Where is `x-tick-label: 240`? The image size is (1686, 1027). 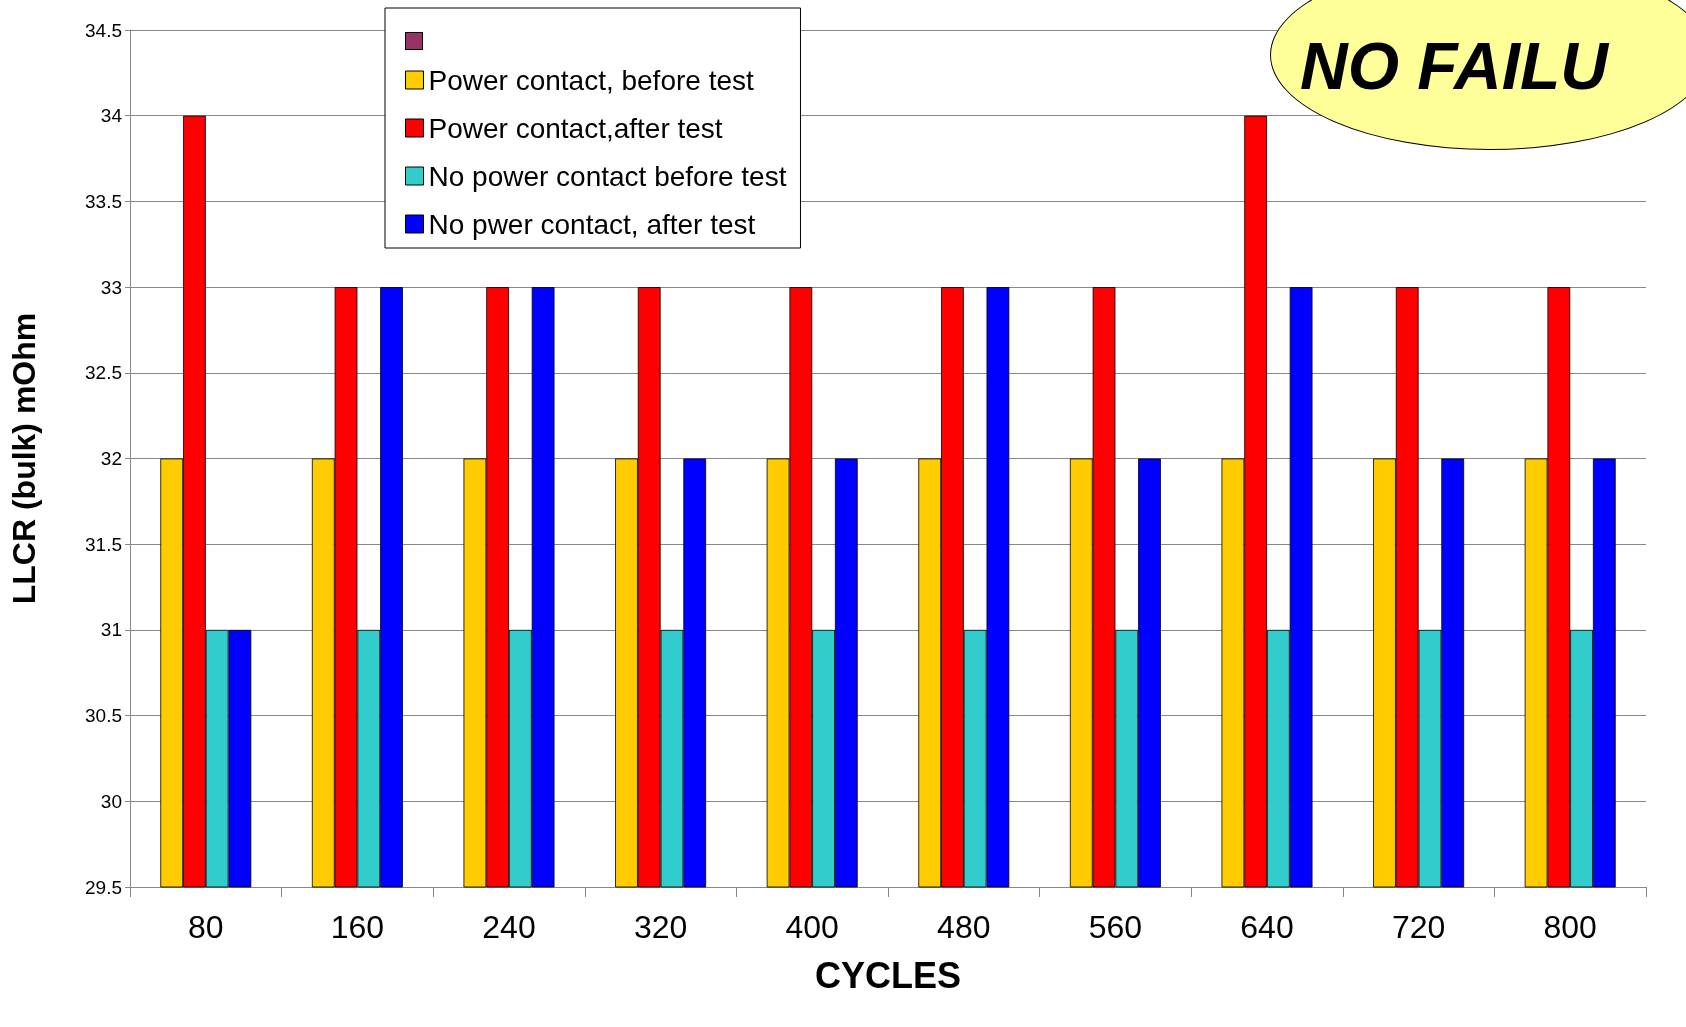 x-tick-label: 240 is located at coordinates (509, 927).